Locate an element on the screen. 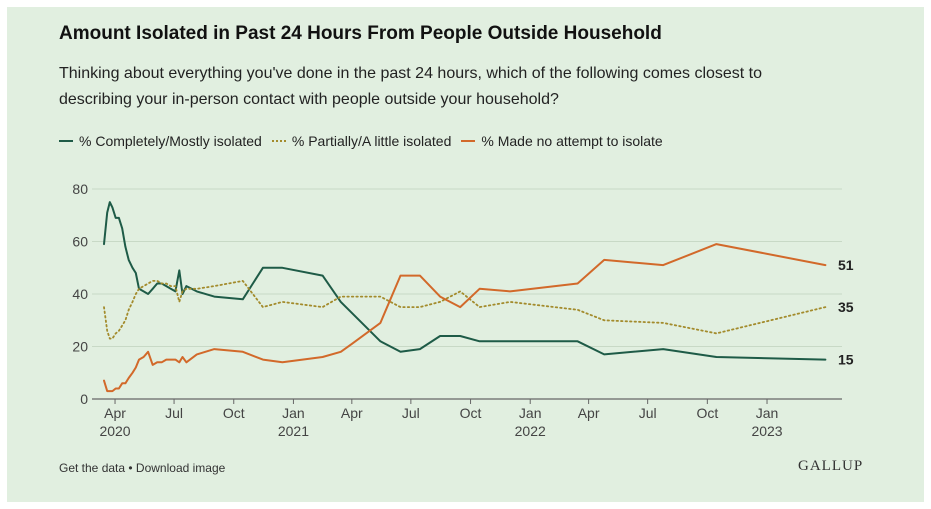  x-tick-year-label: 2022 is located at coordinates (530, 431).